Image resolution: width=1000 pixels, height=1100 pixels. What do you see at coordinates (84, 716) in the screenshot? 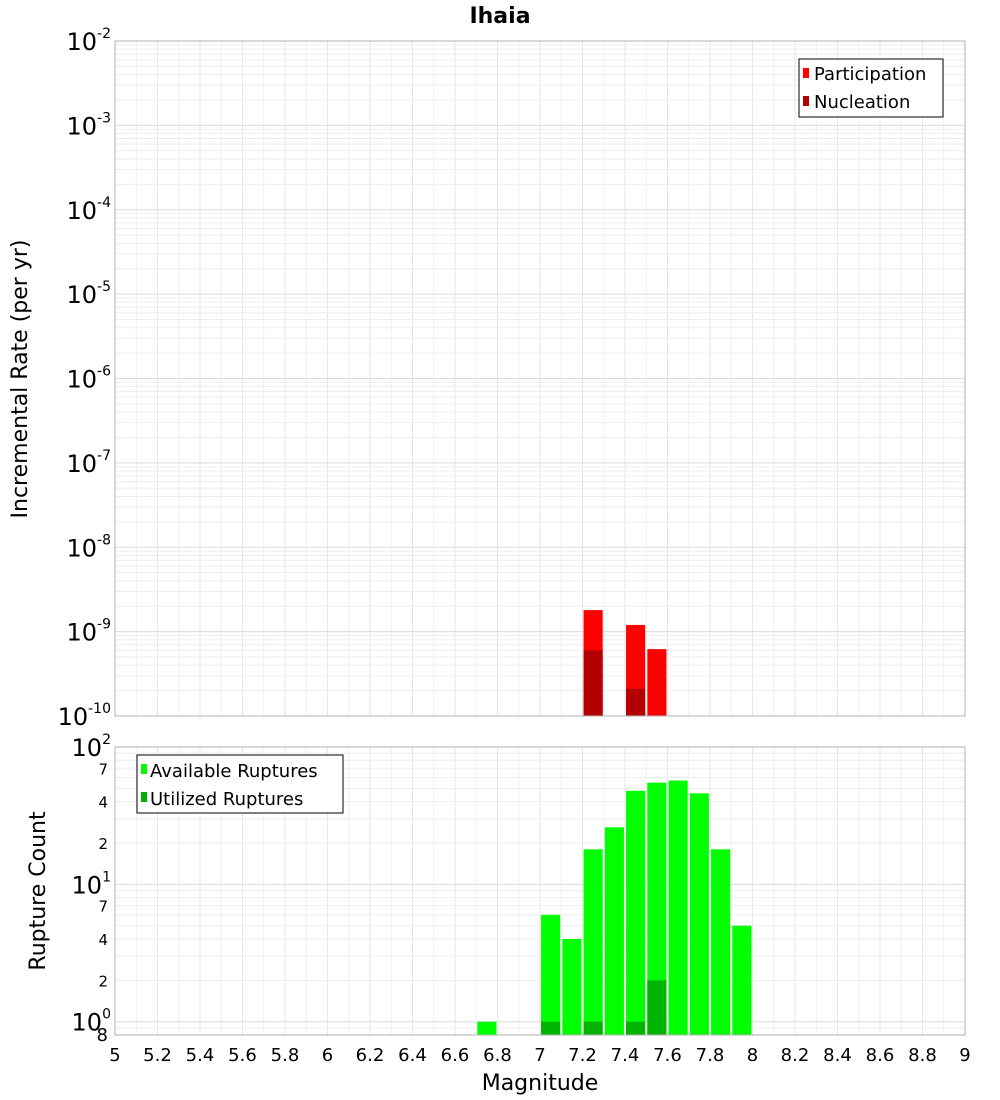
I see `rate-decade-label: 10-10` at bounding box center [84, 716].